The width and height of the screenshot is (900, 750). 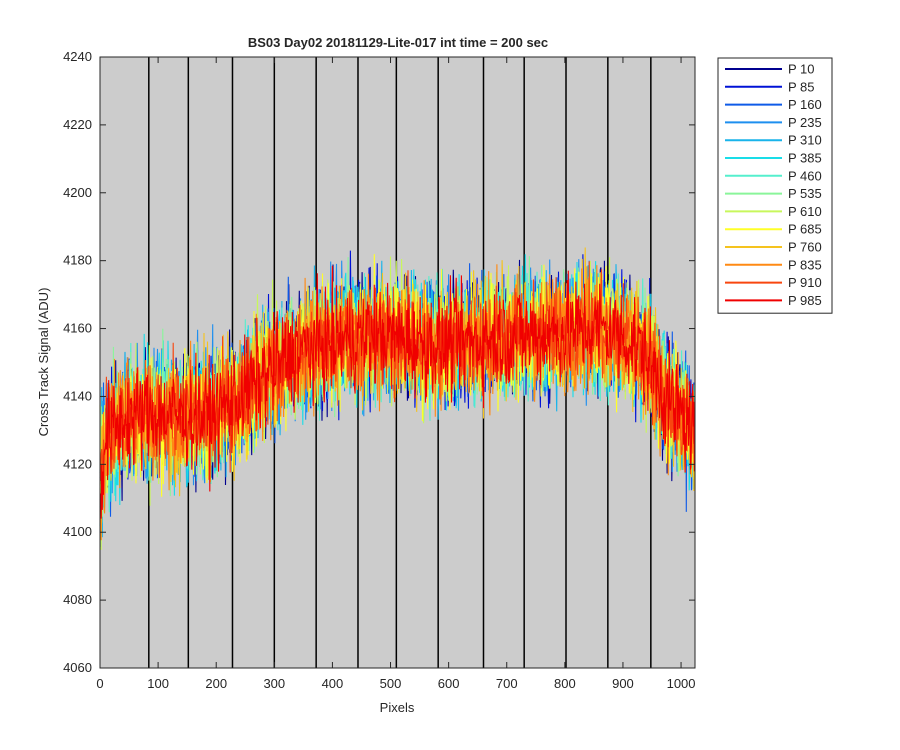 I want to click on x-tick-label: 800, so click(x=565, y=683).